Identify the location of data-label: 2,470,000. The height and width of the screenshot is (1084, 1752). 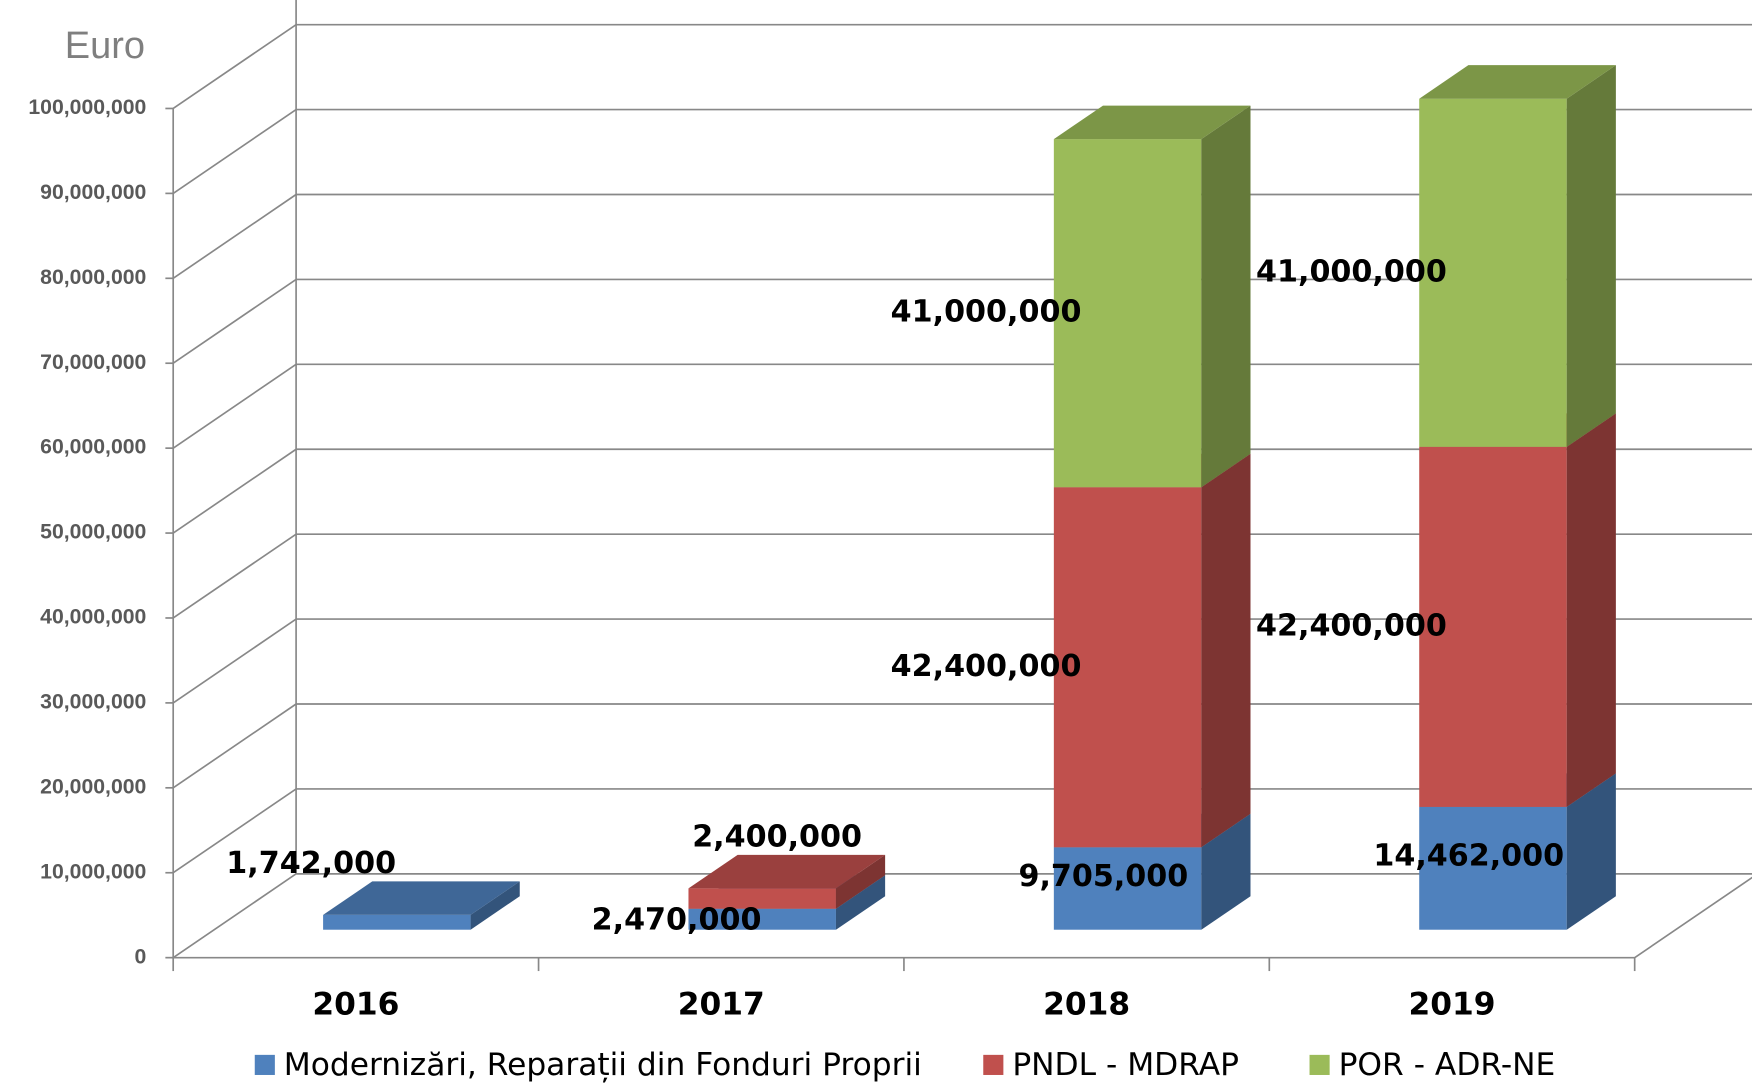
(677, 919).